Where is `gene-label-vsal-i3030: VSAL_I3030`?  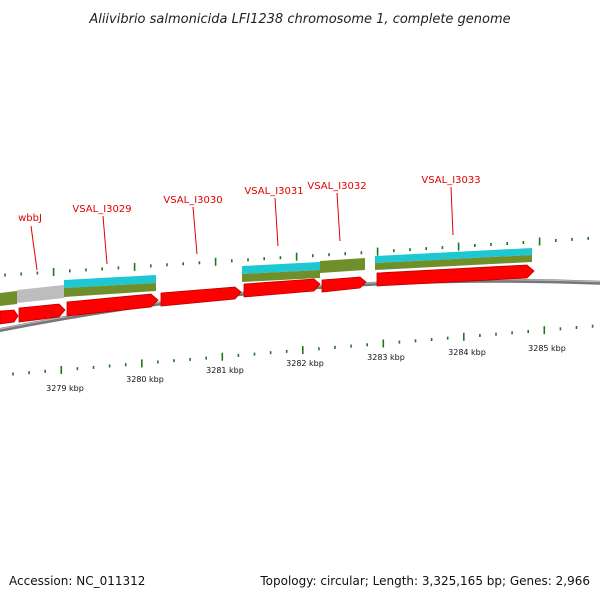
gene-label-vsal-i3030: VSAL_I3030 is located at coordinates (192, 200).